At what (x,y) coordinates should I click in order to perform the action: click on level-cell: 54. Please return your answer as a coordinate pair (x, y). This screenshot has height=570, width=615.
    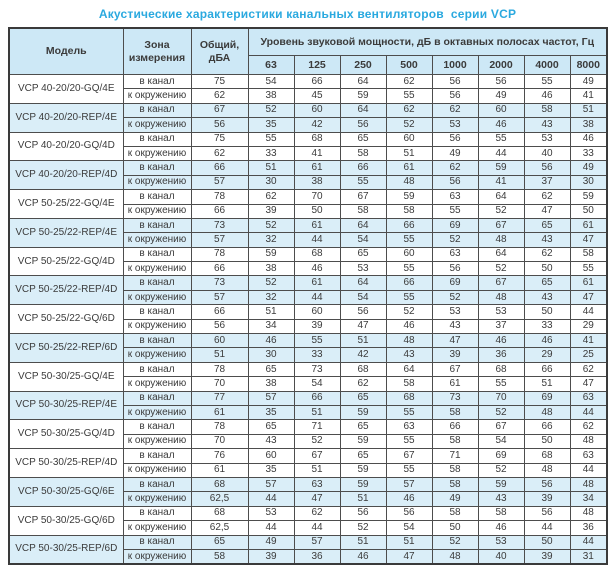
    Looking at the image, I should click on (271, 81).